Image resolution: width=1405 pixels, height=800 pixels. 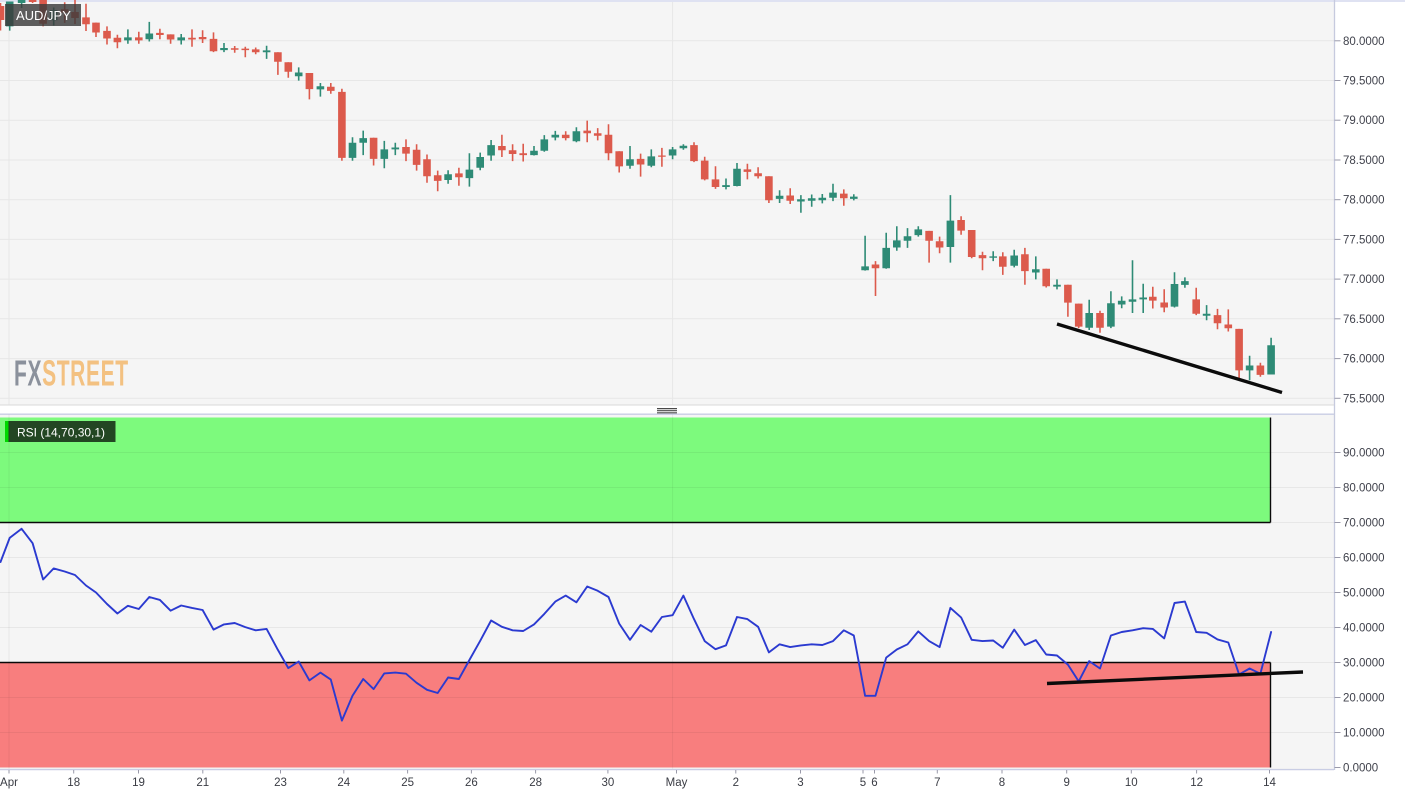 I want to click on svg-text: 20.0000, so click(x=1364, y=699).